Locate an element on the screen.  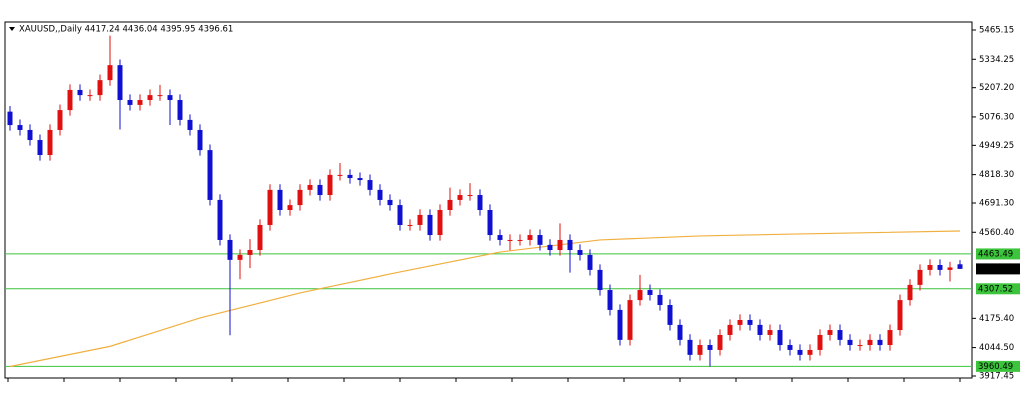
y-tick-label: 5207.20 is located at coordinates (996, 88).